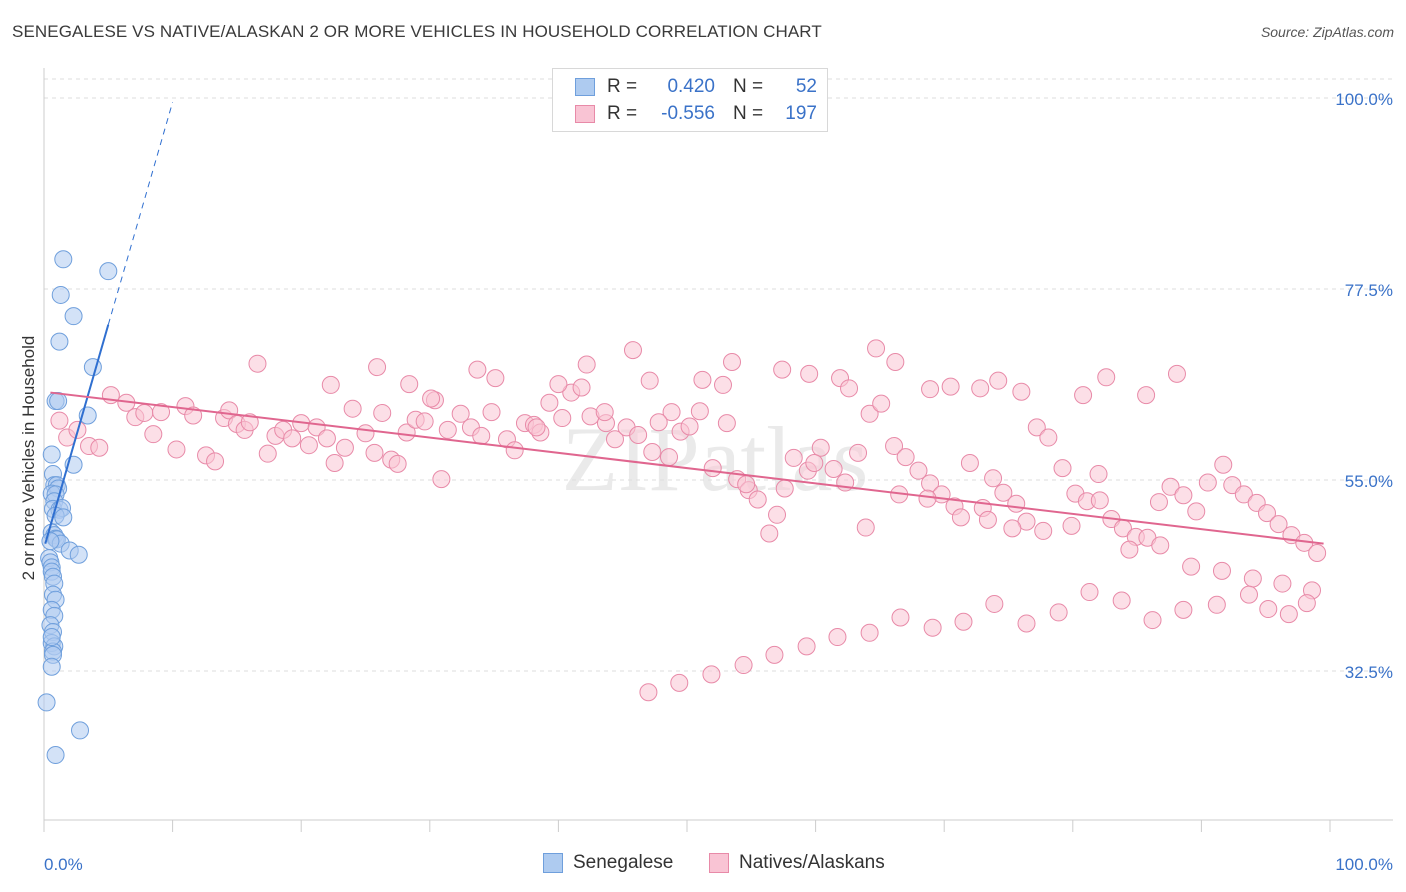  I want to click on legend-row-senegalese: R = 0.420 N = 52, so click(696, 87).